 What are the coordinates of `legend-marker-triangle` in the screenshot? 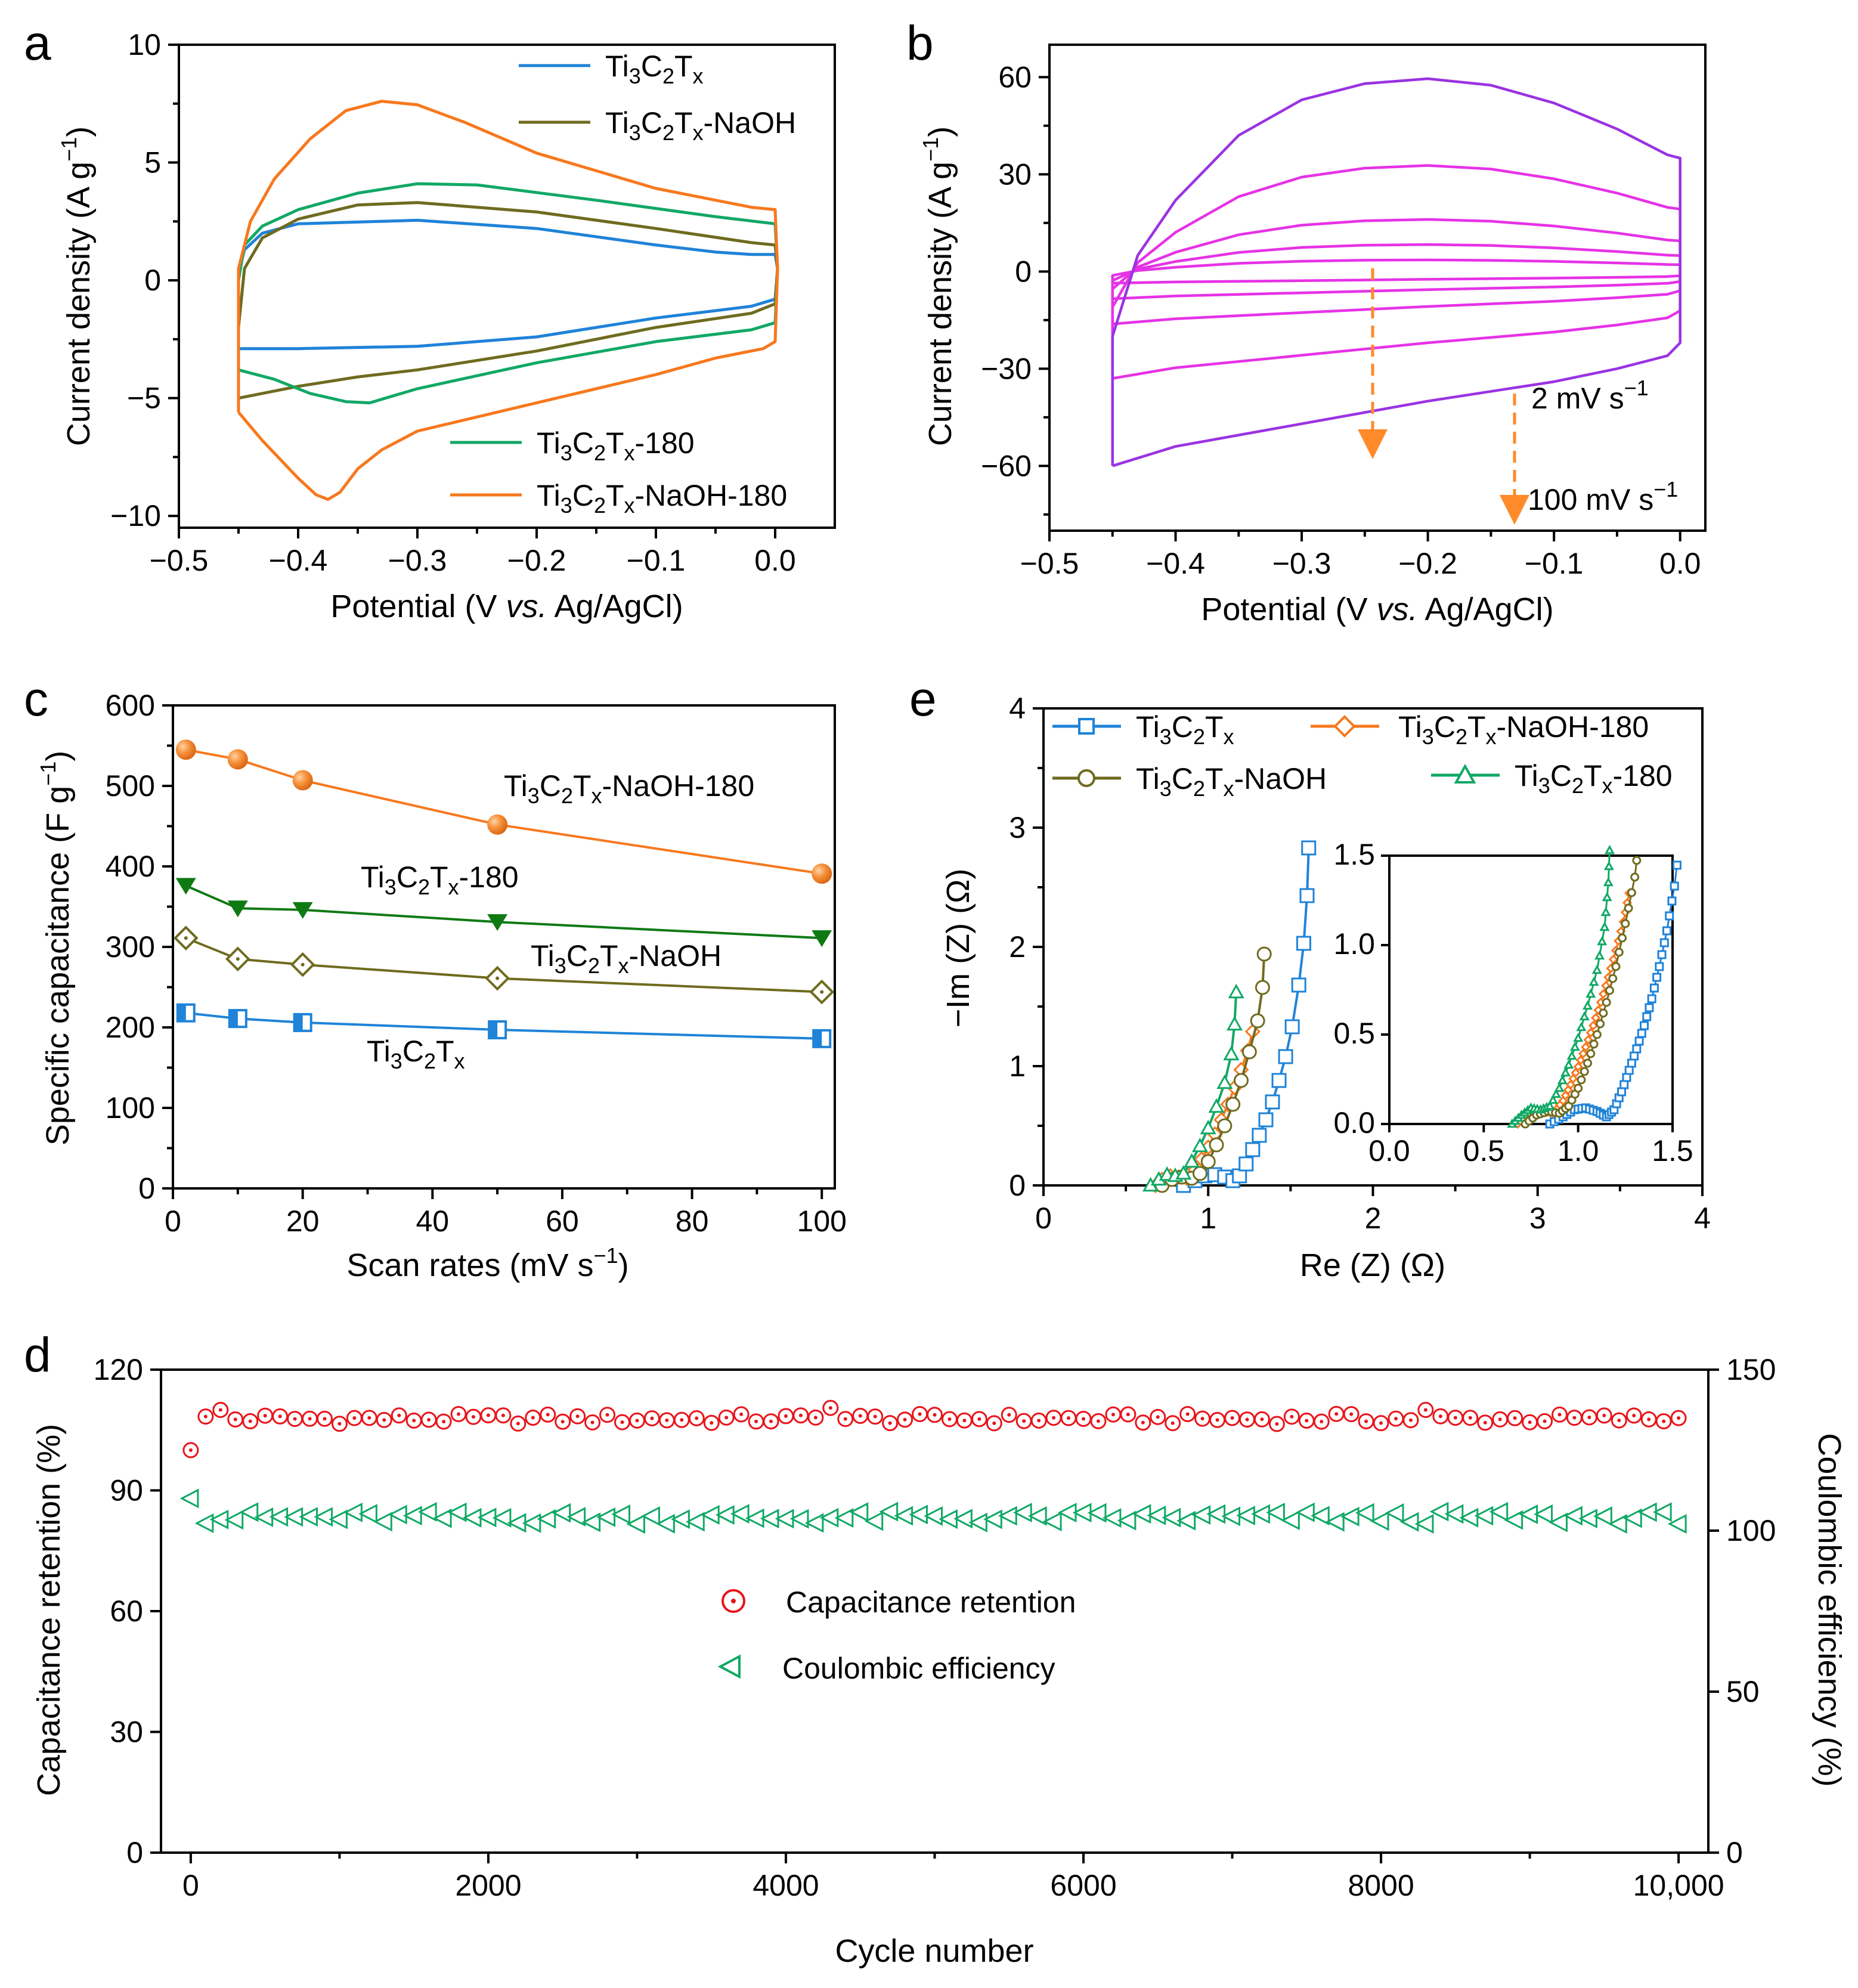 It's located at (1465, 774).